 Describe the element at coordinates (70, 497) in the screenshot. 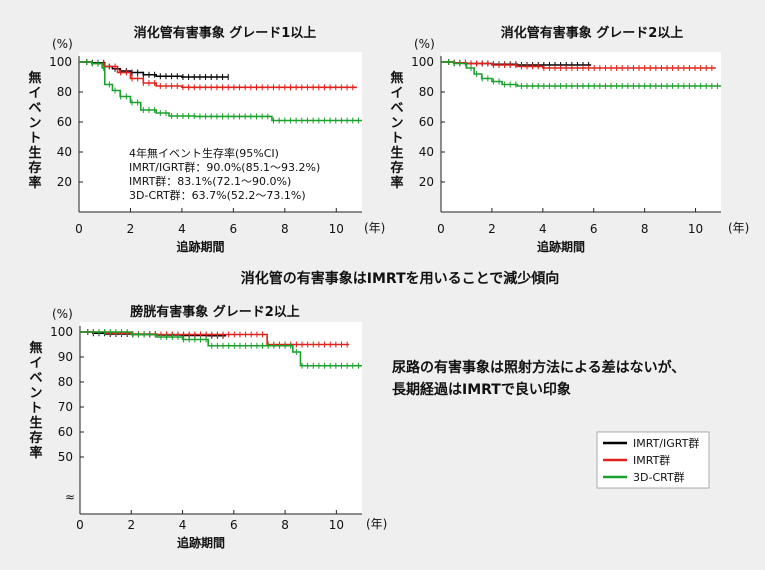

I see `y-axis-break-mark: ≈` at that location.